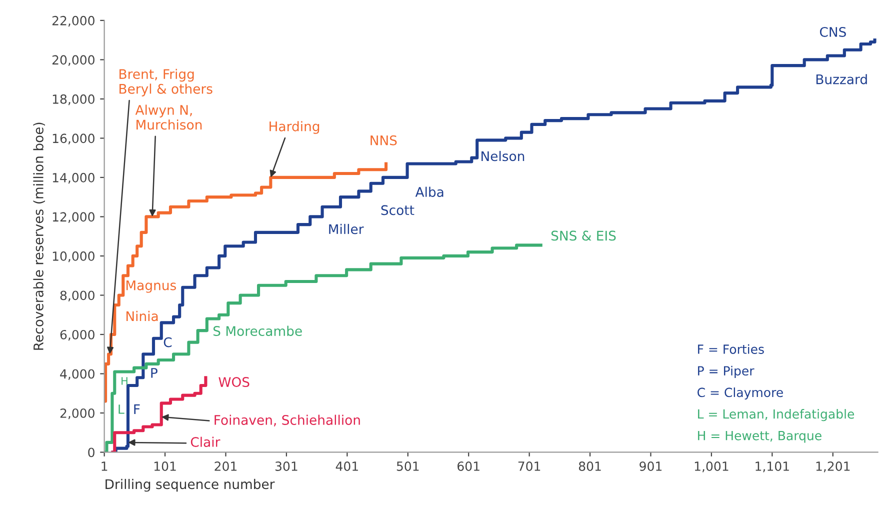  What do you see at coordinates (257, 331) in the screenshot?
I see `annotation: S Morecambe` at bounding box center [257, 331].